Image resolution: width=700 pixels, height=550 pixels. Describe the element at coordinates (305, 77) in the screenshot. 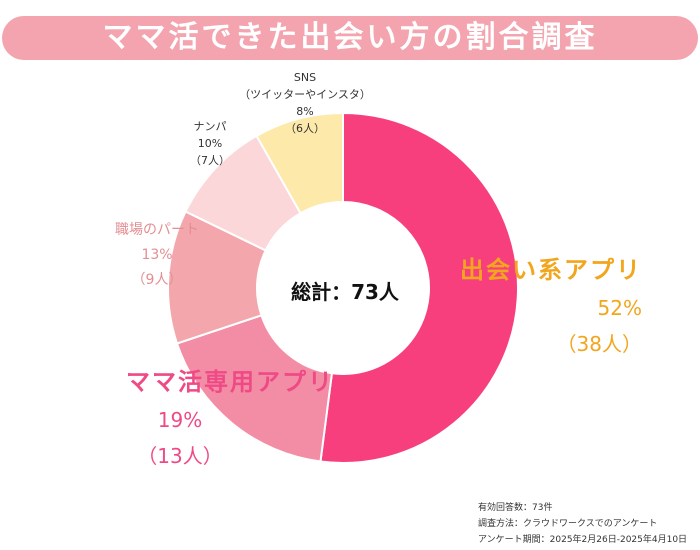

I see `label-sns-name: SNS` at that location.